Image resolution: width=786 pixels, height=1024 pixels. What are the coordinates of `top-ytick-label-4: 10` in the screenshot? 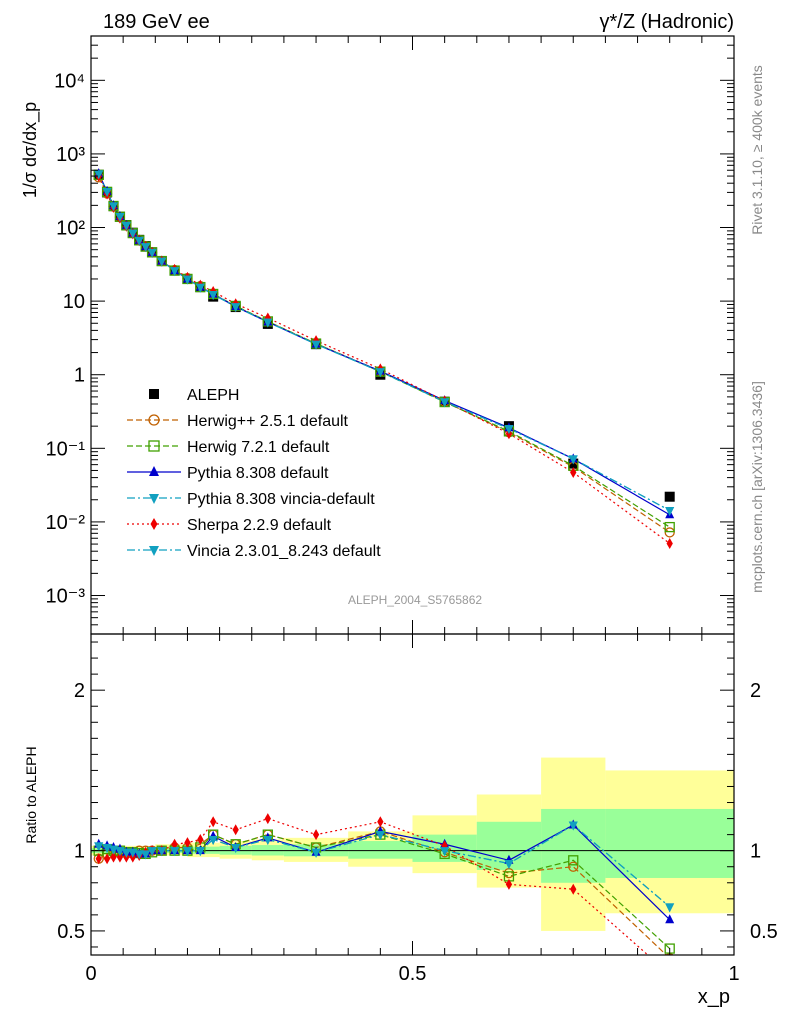 It's located at (74, 302).